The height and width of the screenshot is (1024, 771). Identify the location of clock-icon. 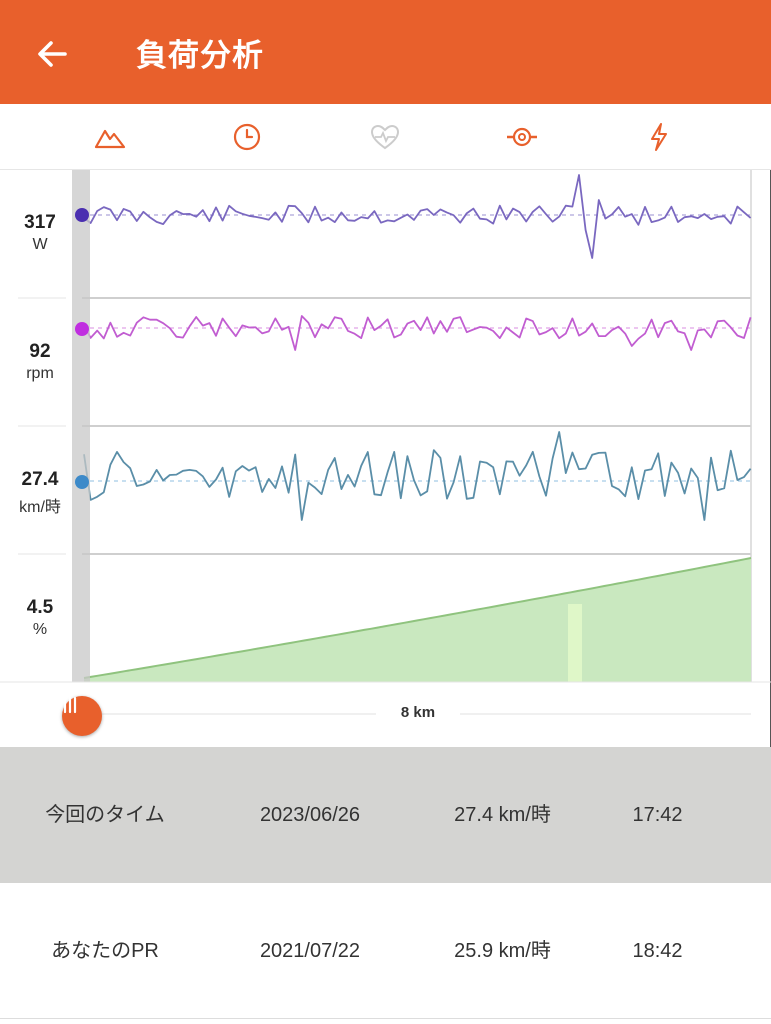
(247, 137).